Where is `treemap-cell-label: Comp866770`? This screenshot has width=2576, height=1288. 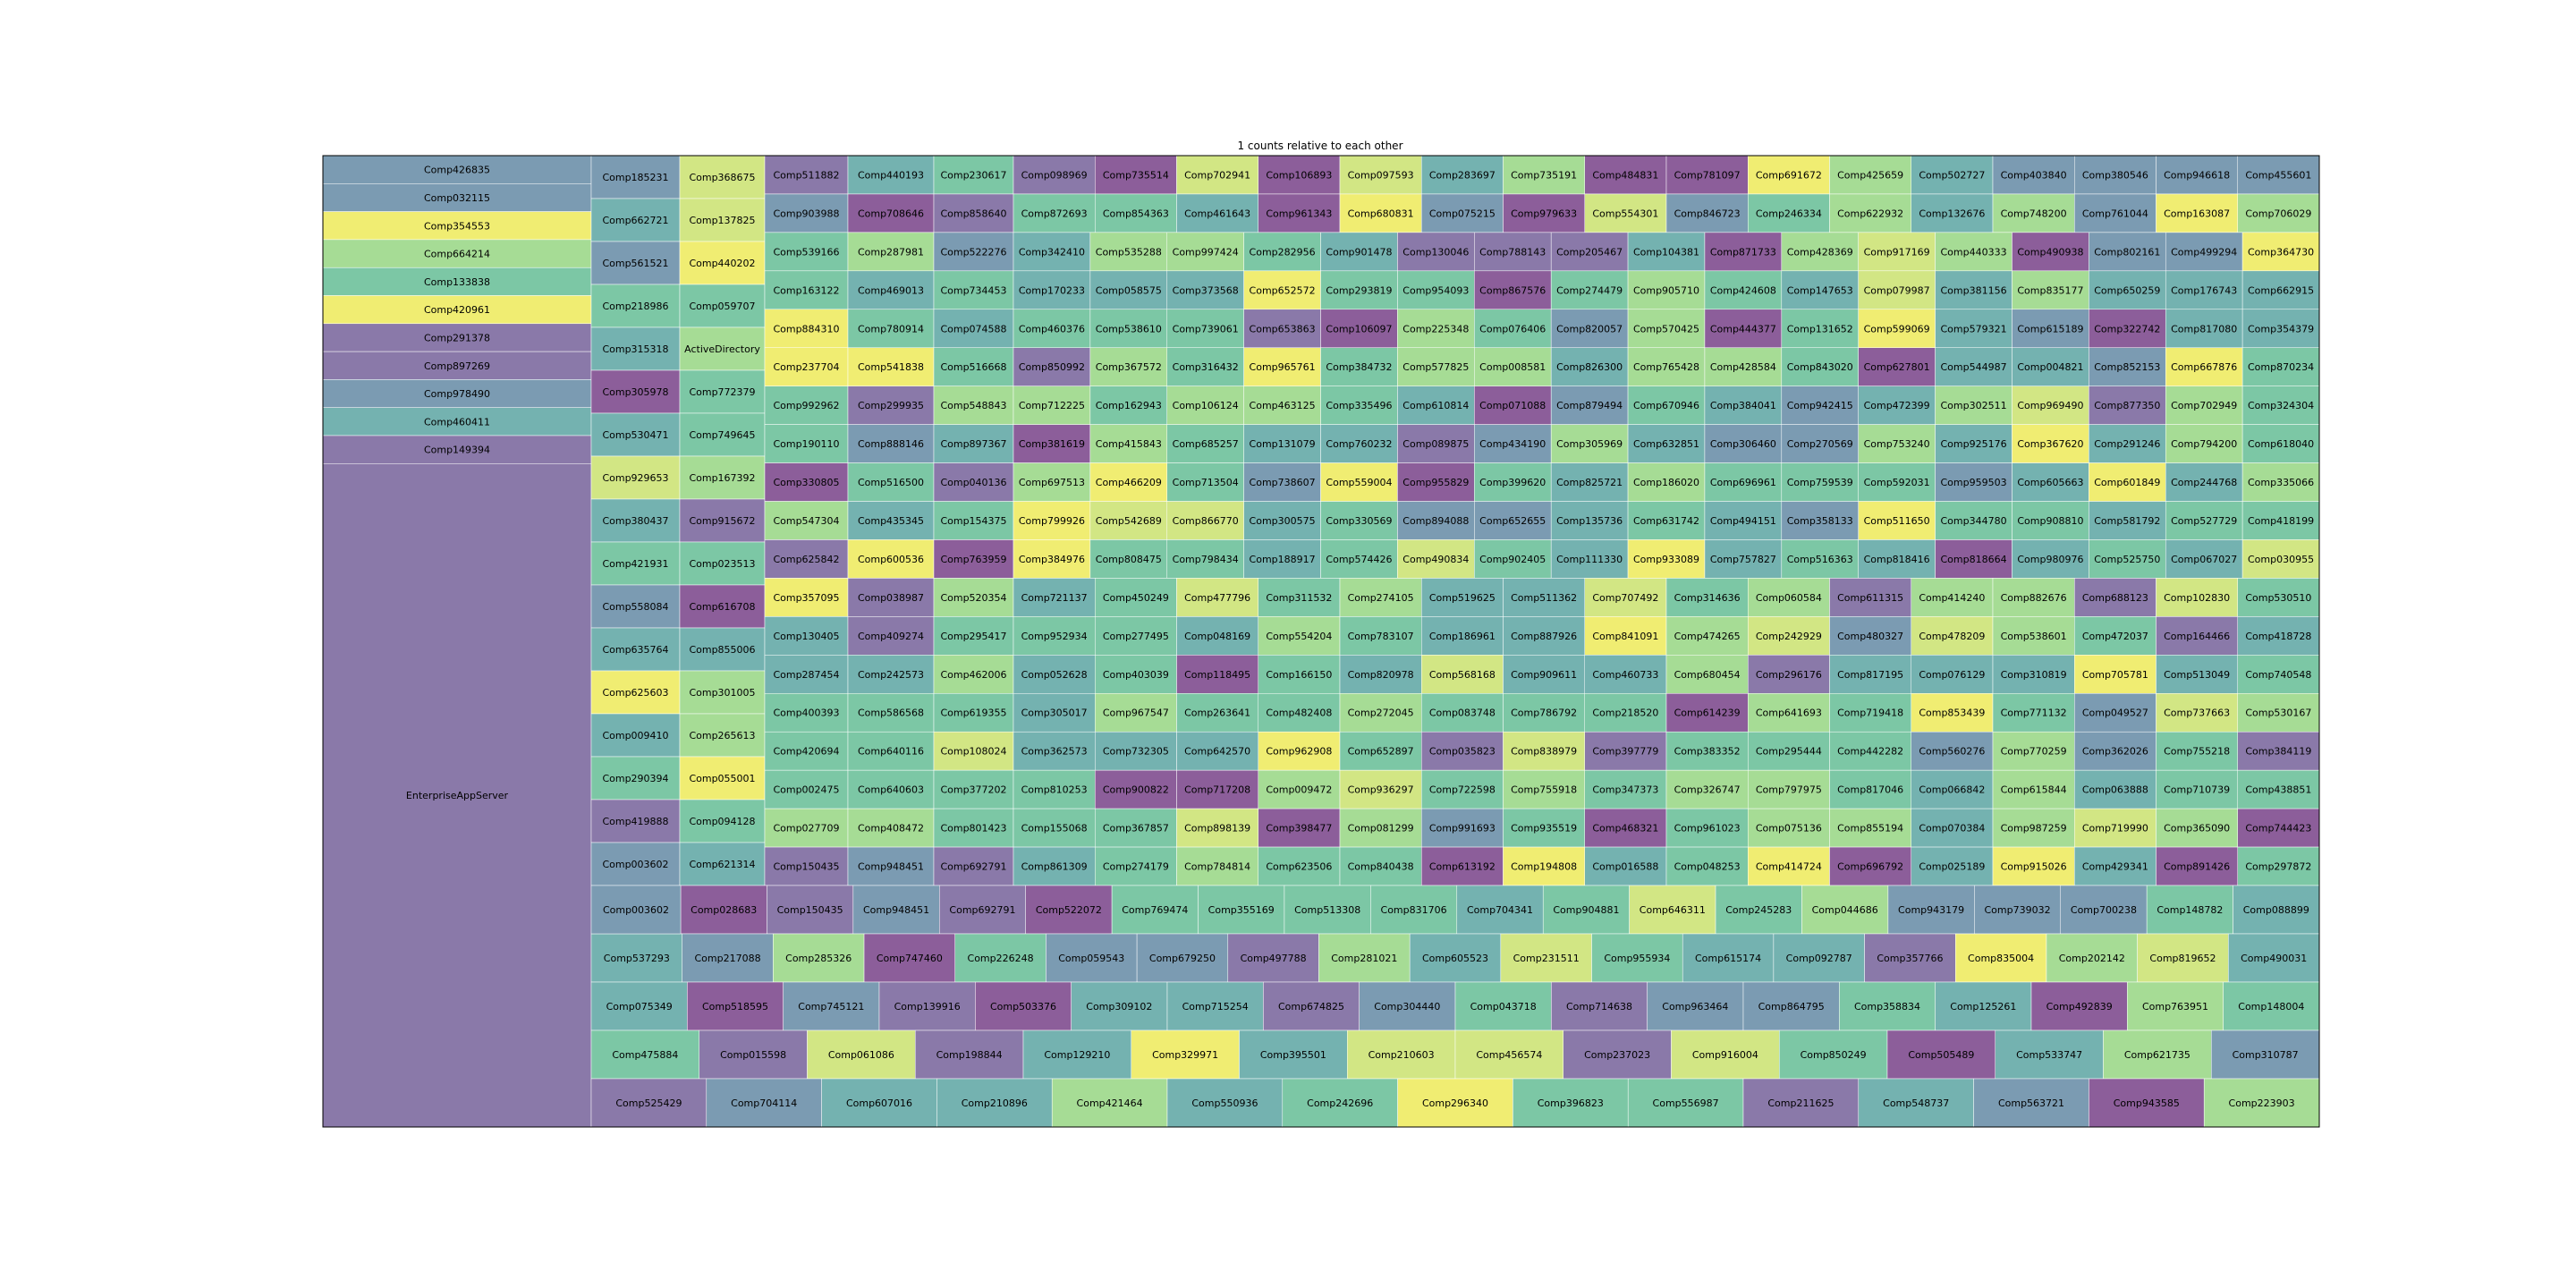 treemap-cell-label: Comp866770 is located at coordinates (1206, 521).